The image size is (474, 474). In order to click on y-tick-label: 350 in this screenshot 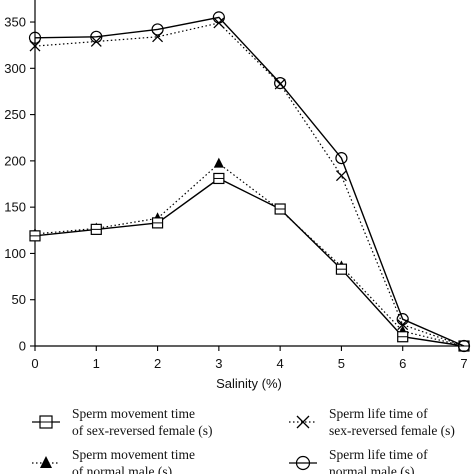, I will do `click(15, 22)`.